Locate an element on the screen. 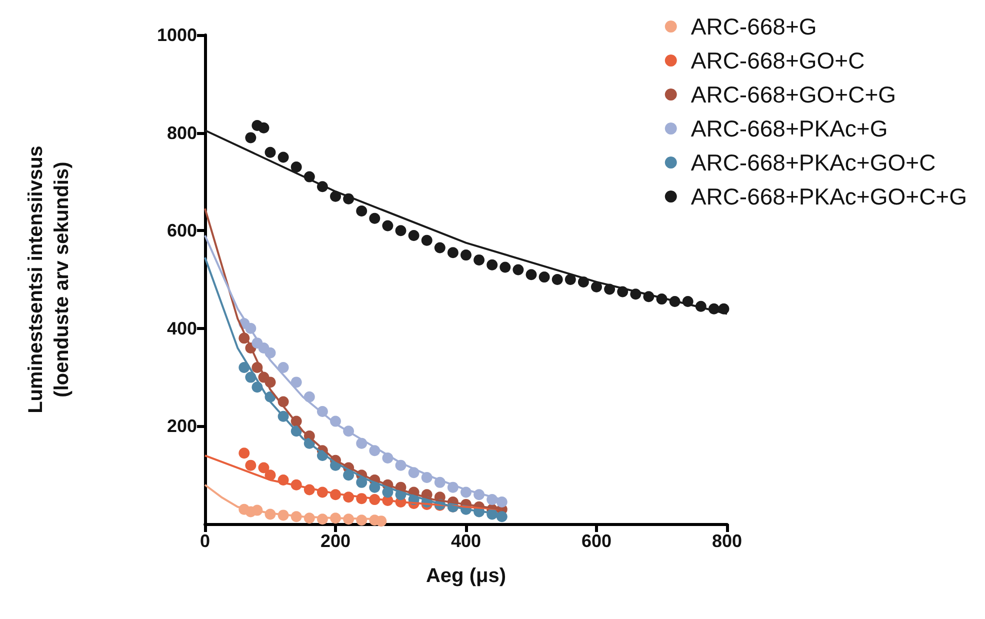 This screenshot has height=619, width=985. y-axis-title: Luminestsentsi intensiivsus (loenduste arv sekundis) is located at coordinates (49, 280).